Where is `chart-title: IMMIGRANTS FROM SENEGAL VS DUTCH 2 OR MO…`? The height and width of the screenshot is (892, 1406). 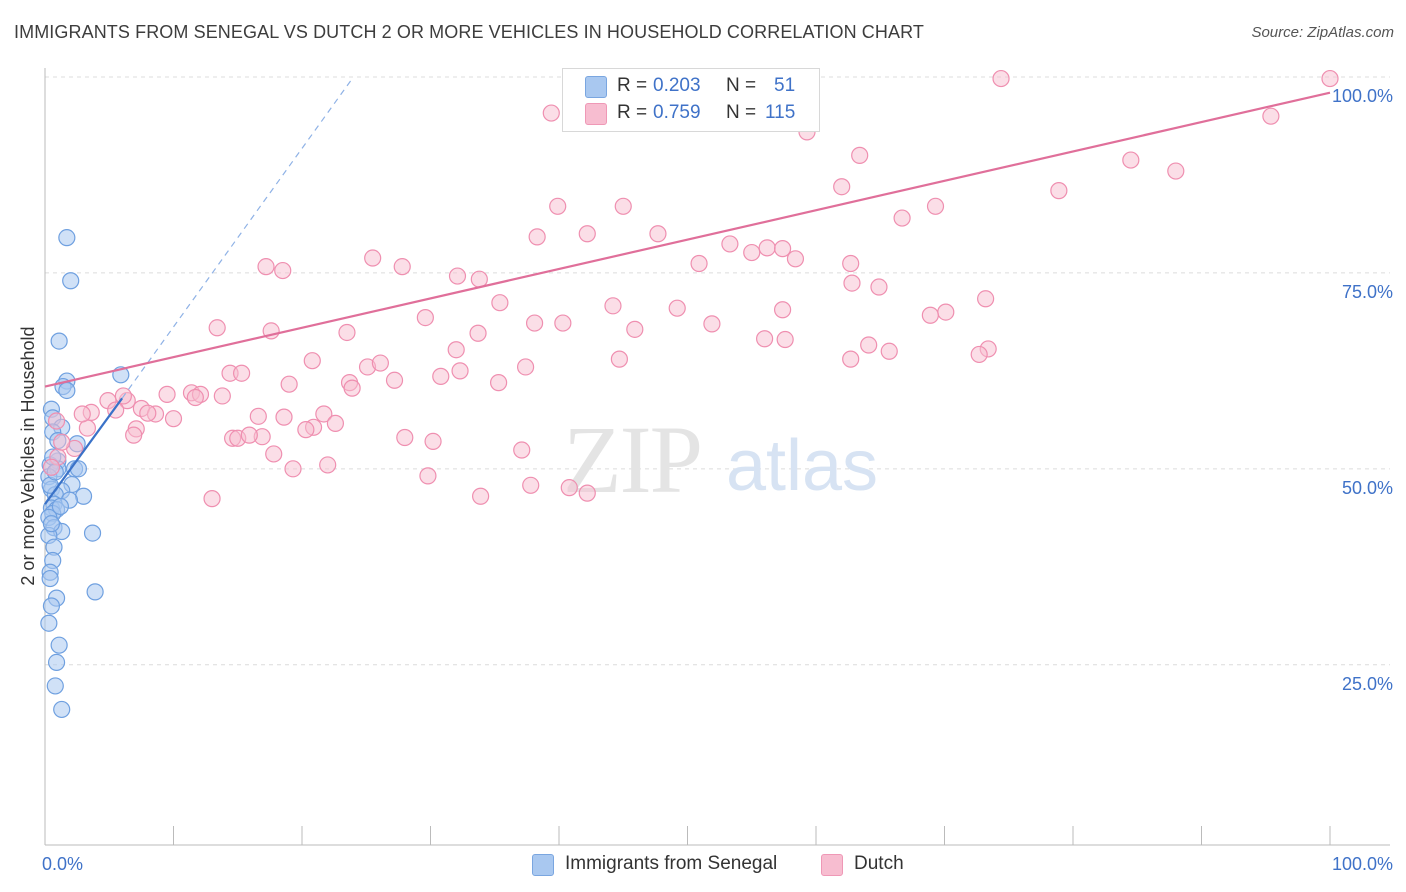
chart-title: IMMIGRANTS FROM SENEGAL VS DUTCH 2 OR MO… is located at coordinates (469, 32).